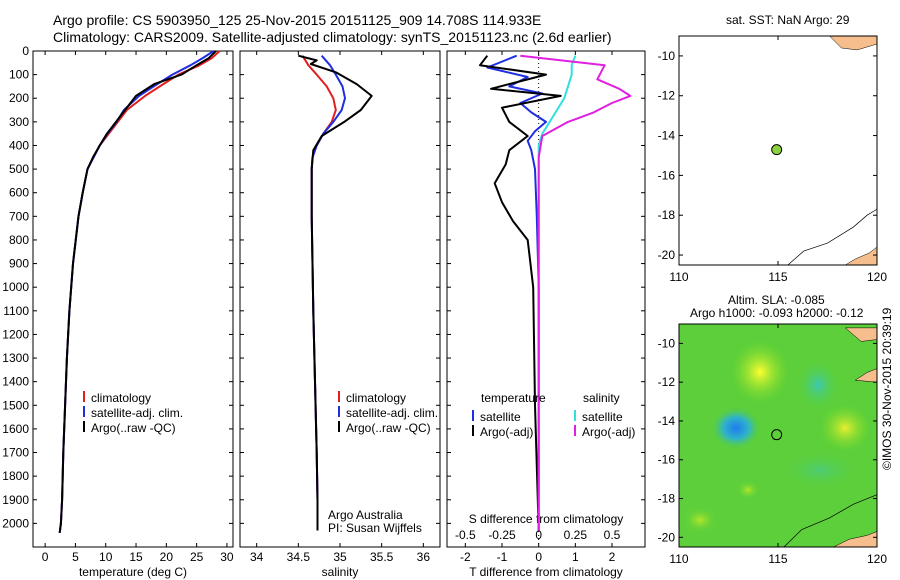 The height and width of the screenshot is (580, 900). I want to click on sla-map: 110 115 120 -10 -12 -14 -16 -18 -20, so click(772, 444).